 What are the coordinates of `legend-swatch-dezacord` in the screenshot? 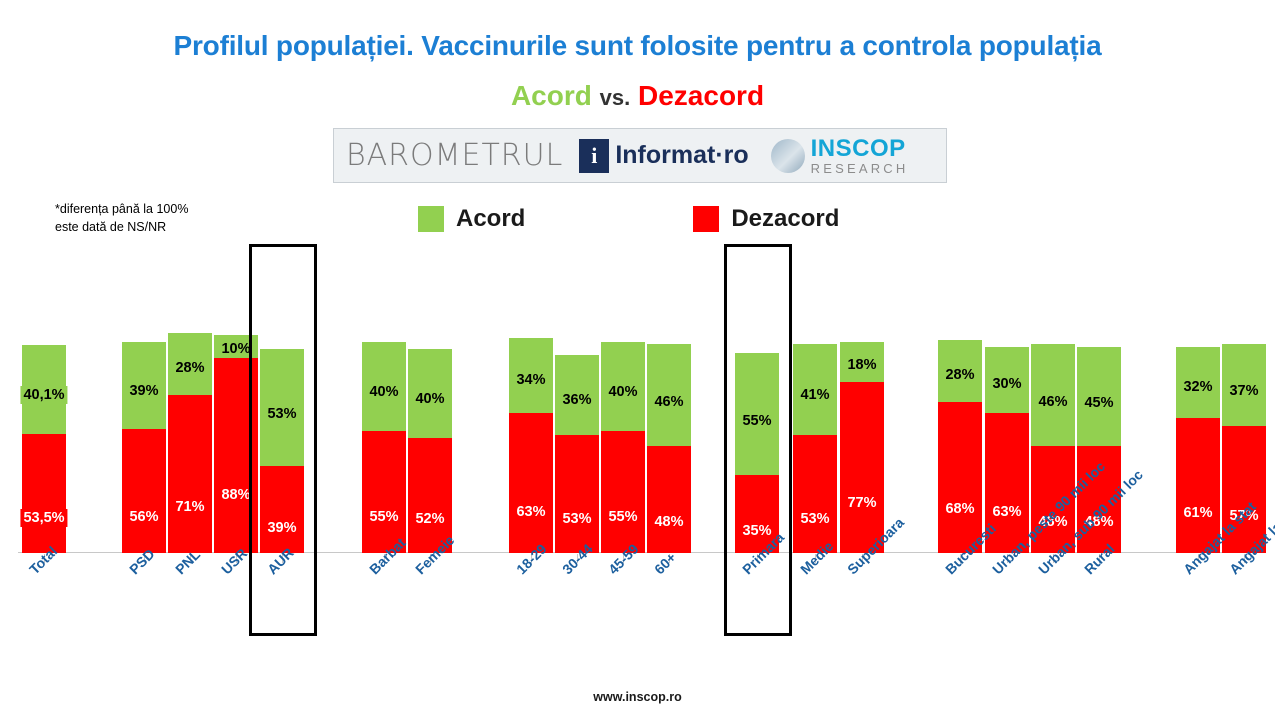 It's located at (706, 219).